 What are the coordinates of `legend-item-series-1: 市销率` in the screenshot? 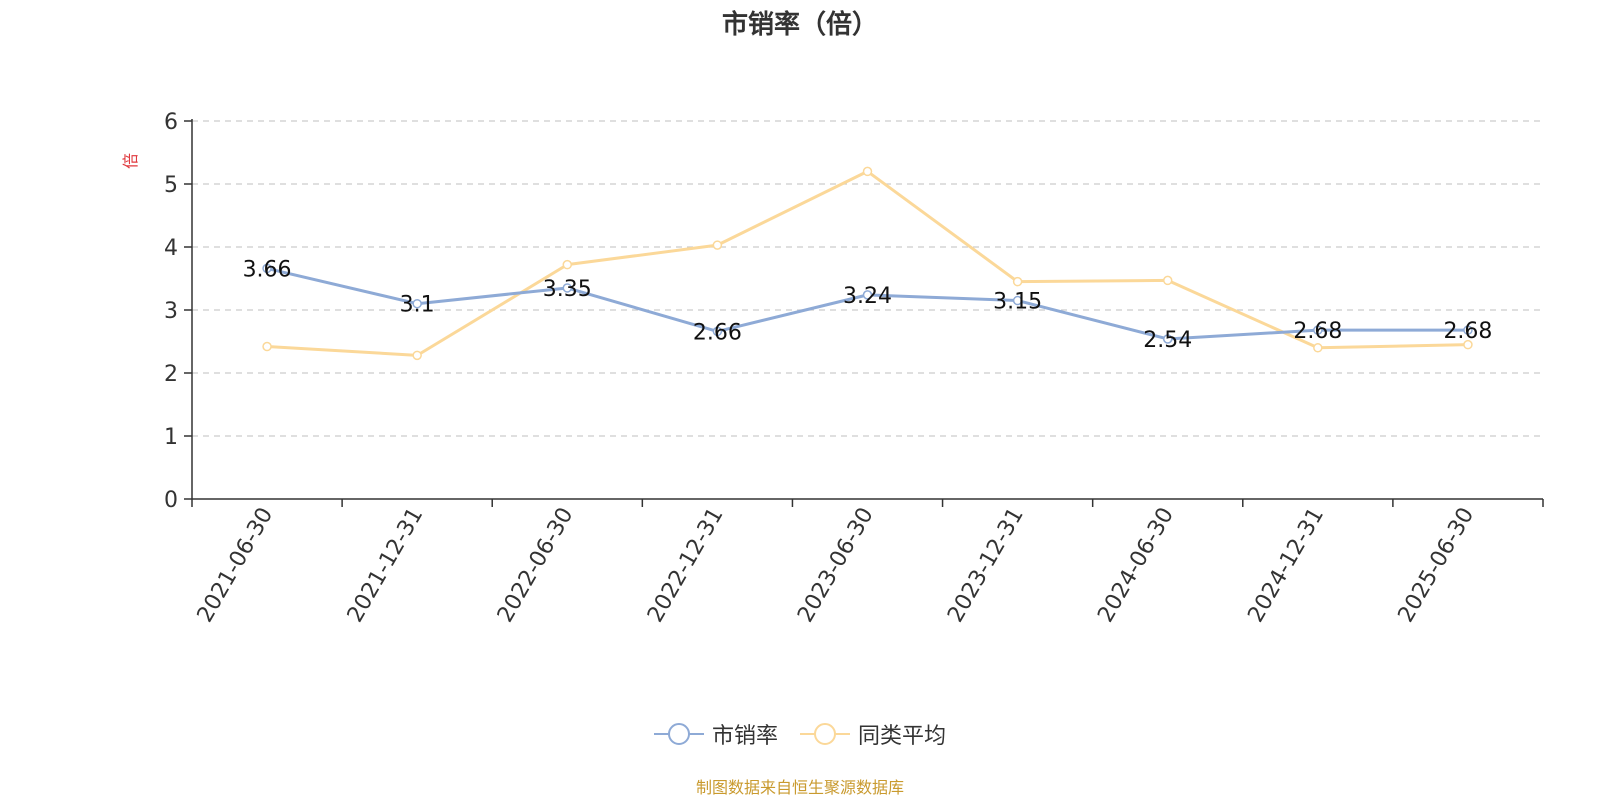 It's located at (715, 734).